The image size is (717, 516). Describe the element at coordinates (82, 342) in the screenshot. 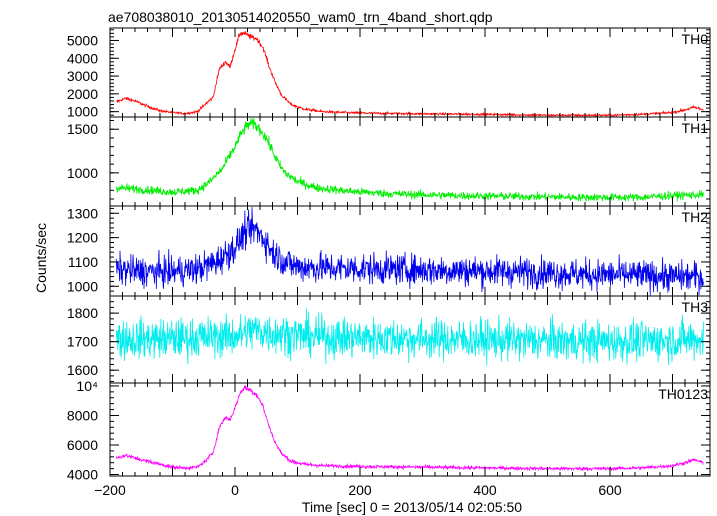

I see `y-tick-label: 1700` at that location.